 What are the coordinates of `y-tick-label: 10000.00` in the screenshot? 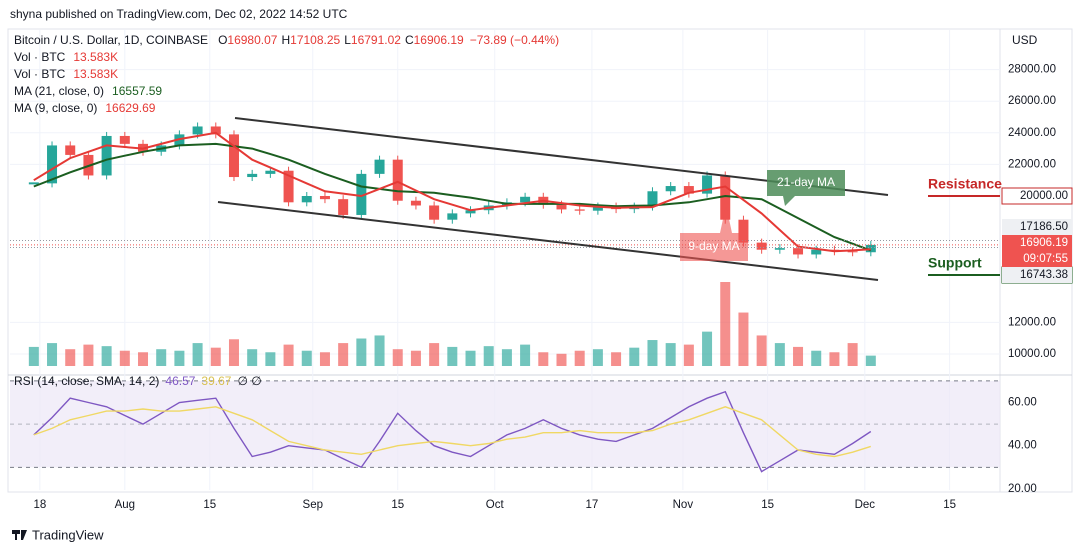 It's located at (1032, 354).